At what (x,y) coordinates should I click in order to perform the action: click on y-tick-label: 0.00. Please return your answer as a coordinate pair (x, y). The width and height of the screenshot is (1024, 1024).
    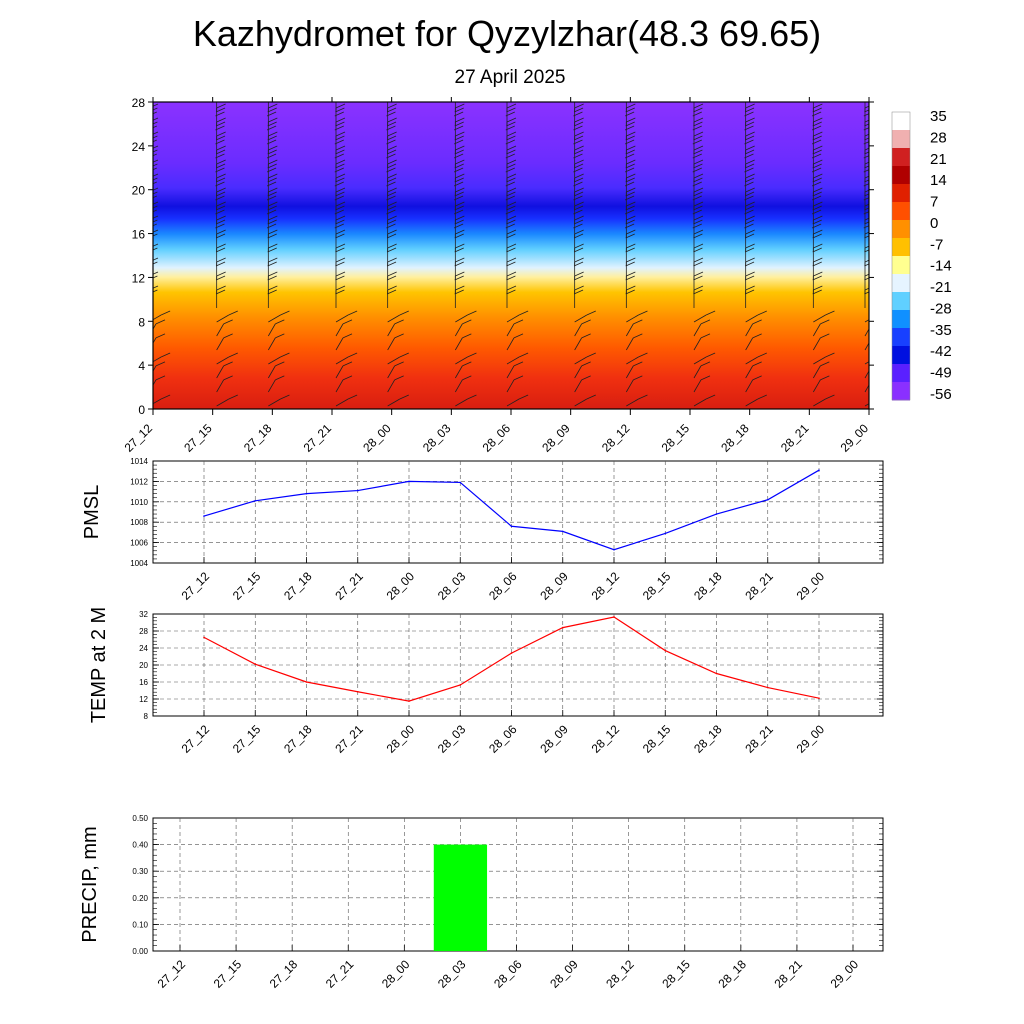
    Looking at the image, I should click on (140, 951).